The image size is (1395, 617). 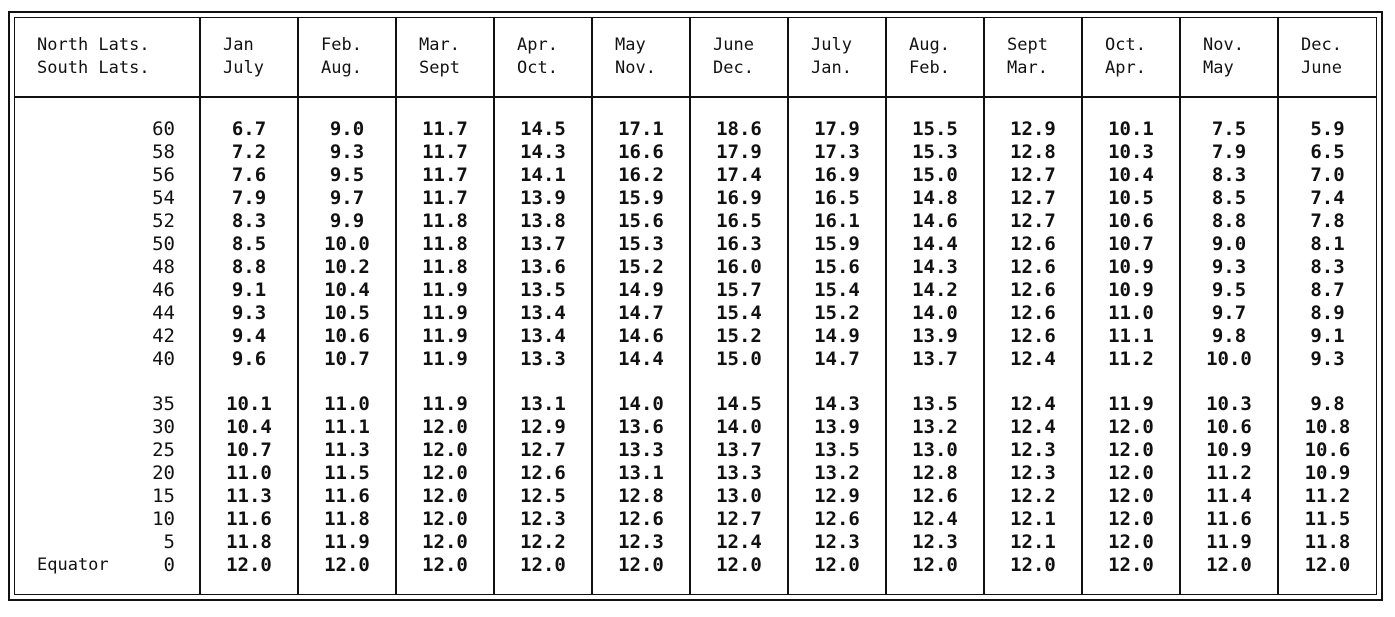 What do you see at coordinates (1125, 68) in the screenshot?
I see `header-south-label: Apr.` at bounding box center [1125, 68].